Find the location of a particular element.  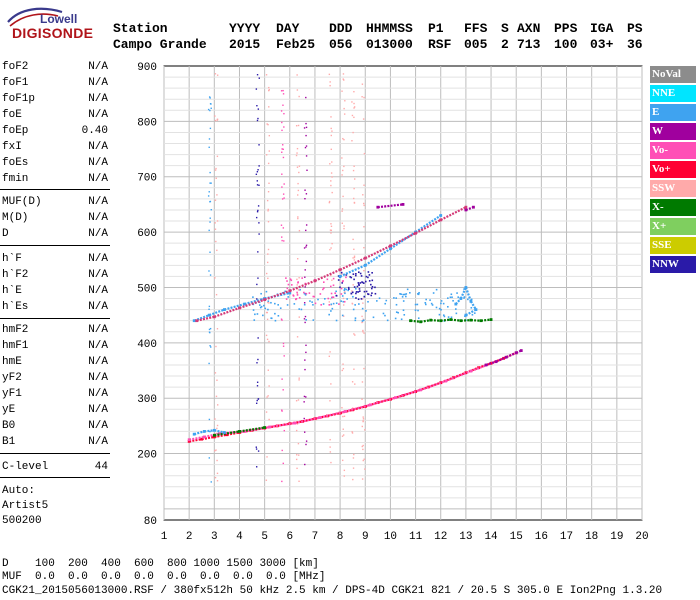

param-row: hmE N/A is located at coordinates (55, 362).